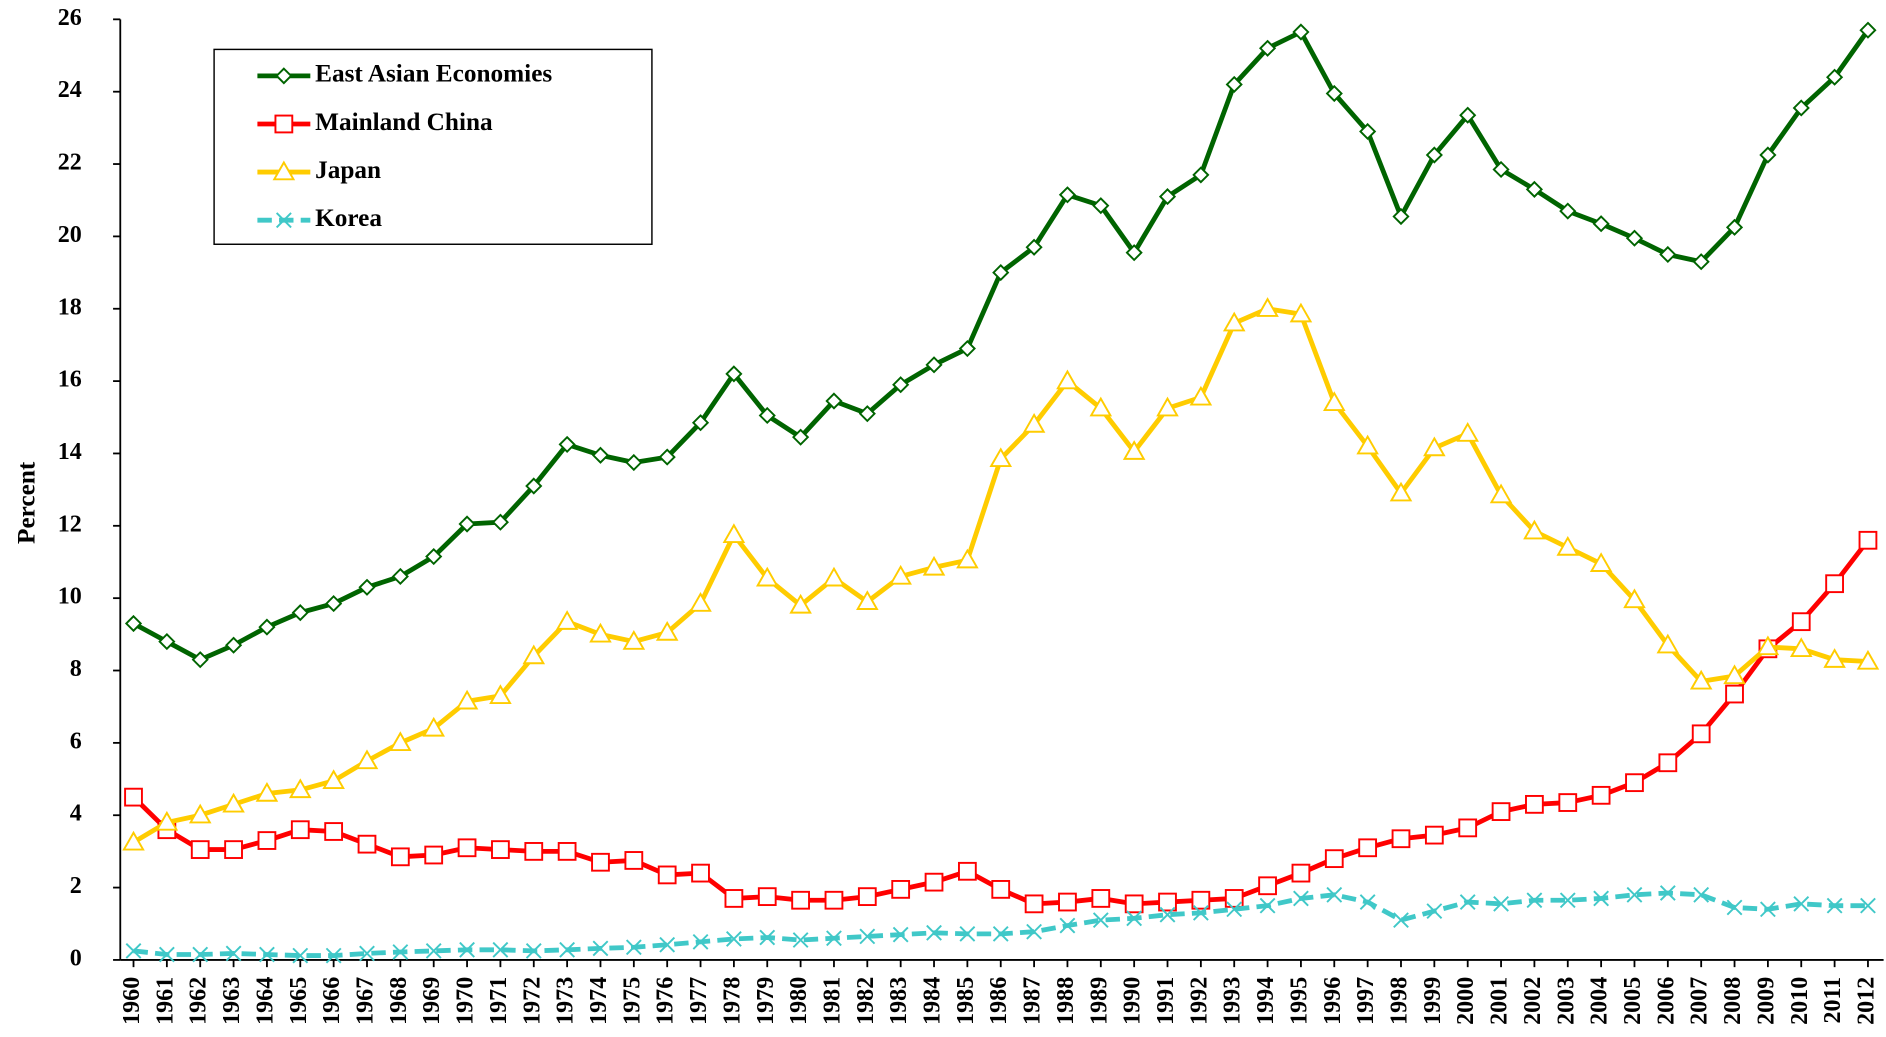 This screenshot has height=1037, width=1886. I want to click on x-tick-label: 1988, so click(1066, 1001).